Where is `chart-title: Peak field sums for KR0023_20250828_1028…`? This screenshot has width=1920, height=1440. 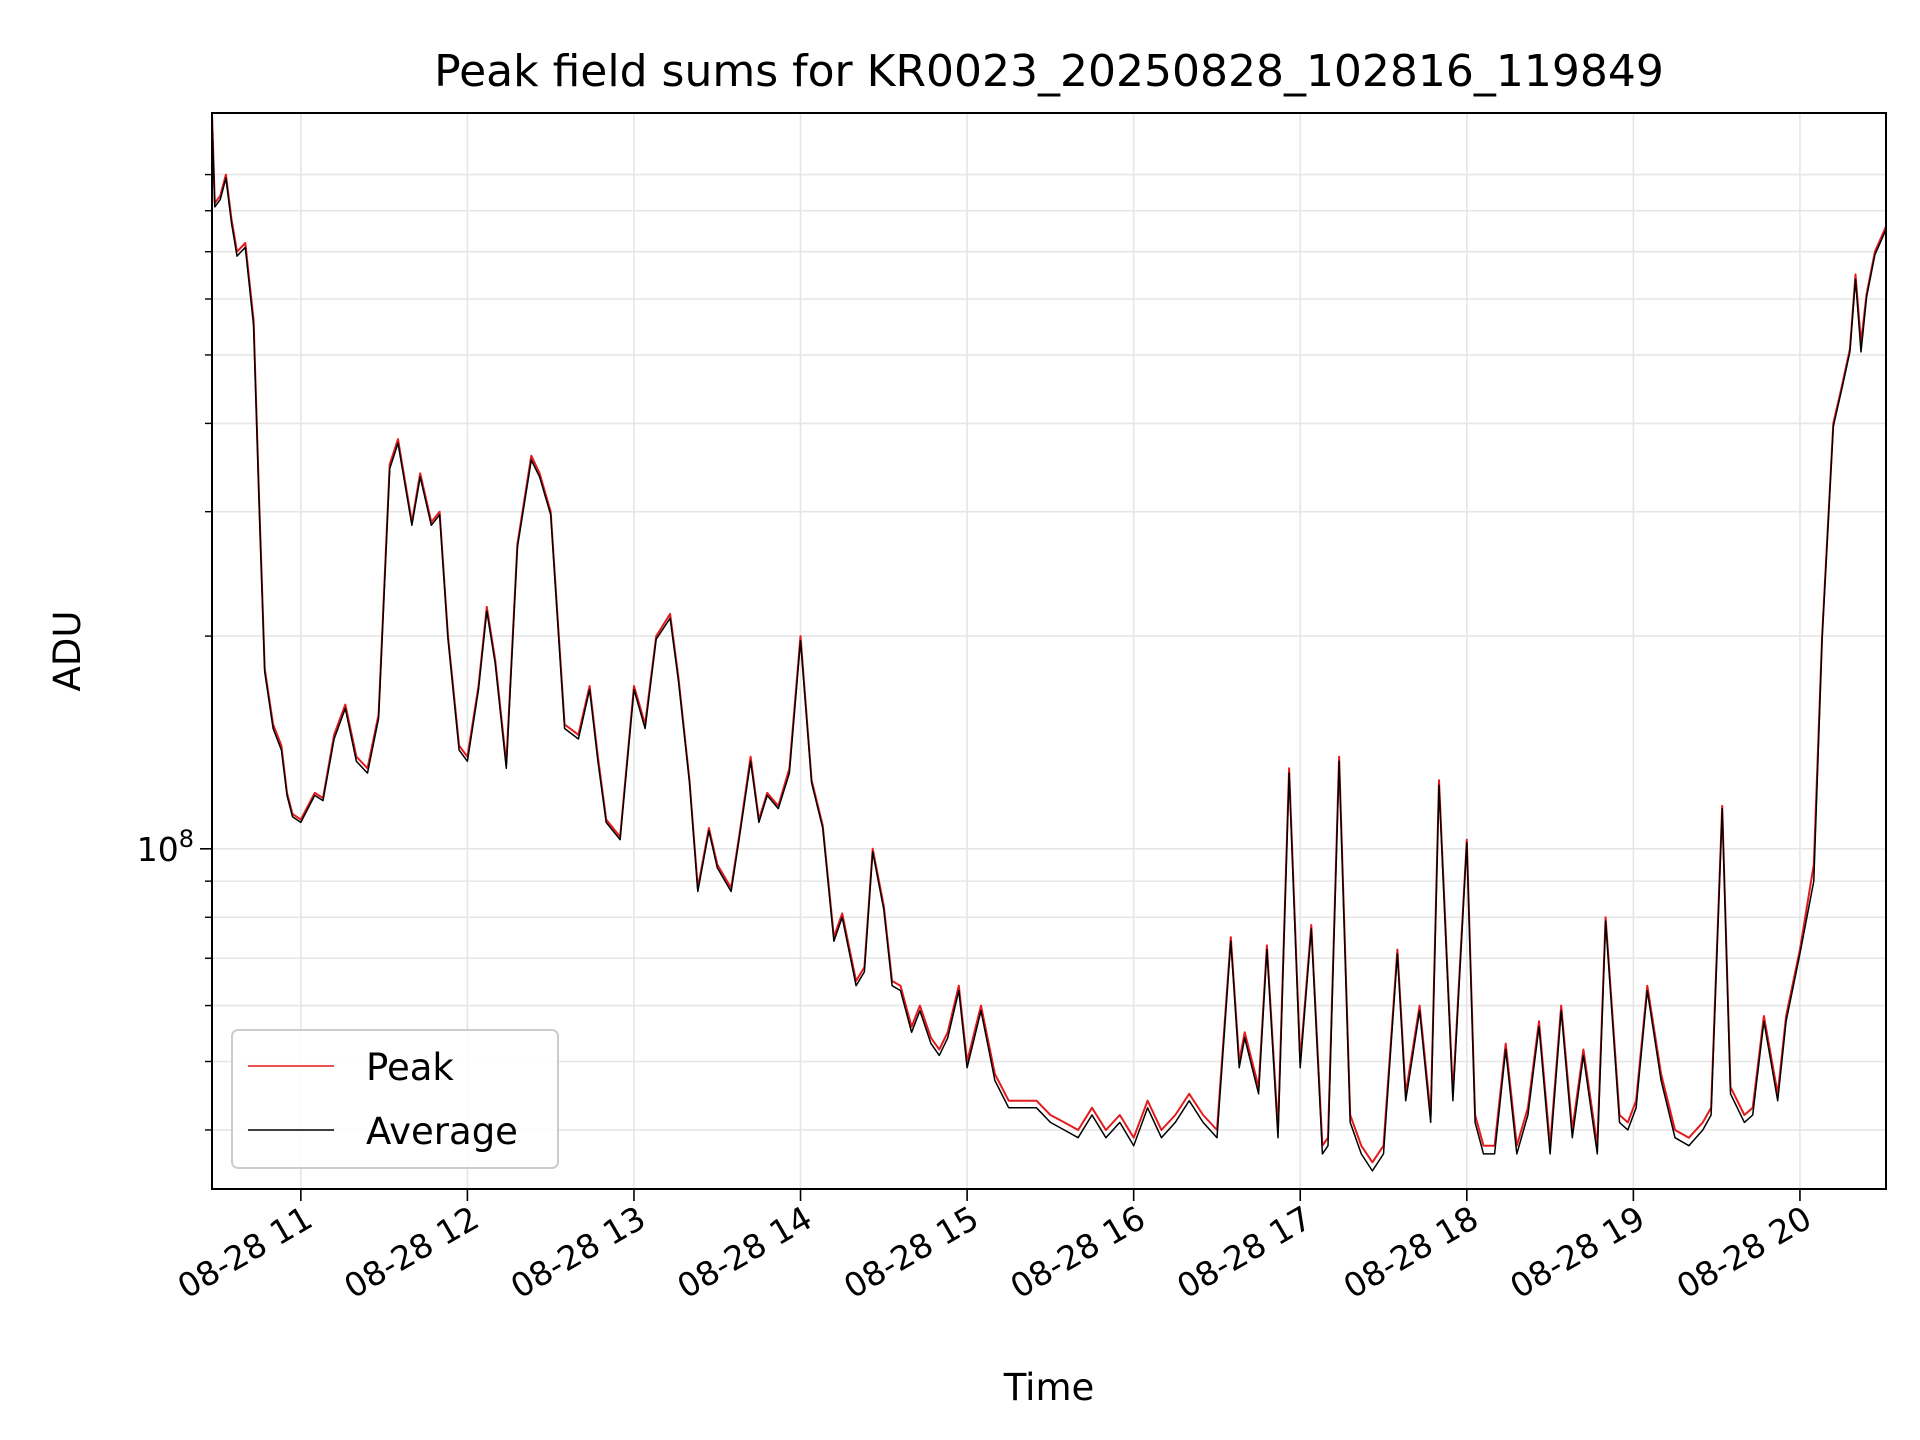 chart-title: Peak field sums for KR0023_20250828_1028… is located at coordinates (1049, 71).